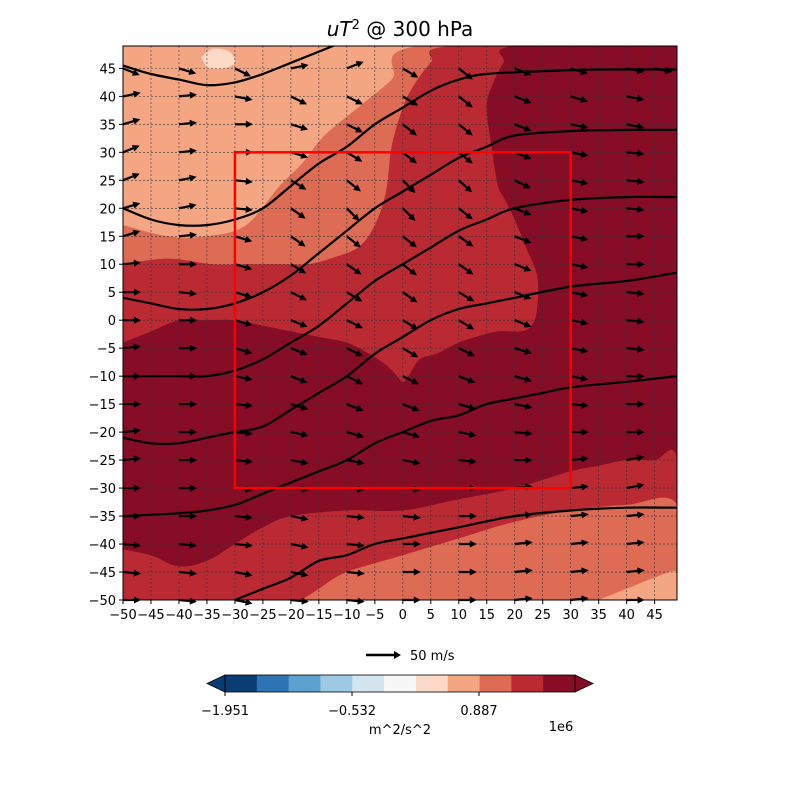 The height and width of the screenshot is (800, 800). I want to click on quiver-key-label: 50 m/s, so click(432, 656).